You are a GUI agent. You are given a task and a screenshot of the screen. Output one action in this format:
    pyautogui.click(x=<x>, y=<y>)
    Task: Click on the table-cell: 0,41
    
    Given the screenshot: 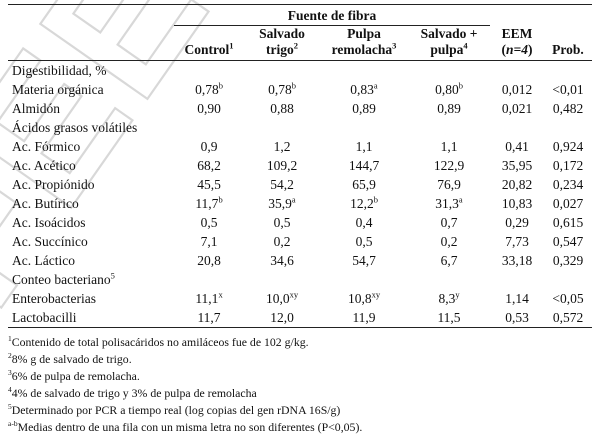 What is the action you would take?
    pyautogui.click(x=517, y=146)
    